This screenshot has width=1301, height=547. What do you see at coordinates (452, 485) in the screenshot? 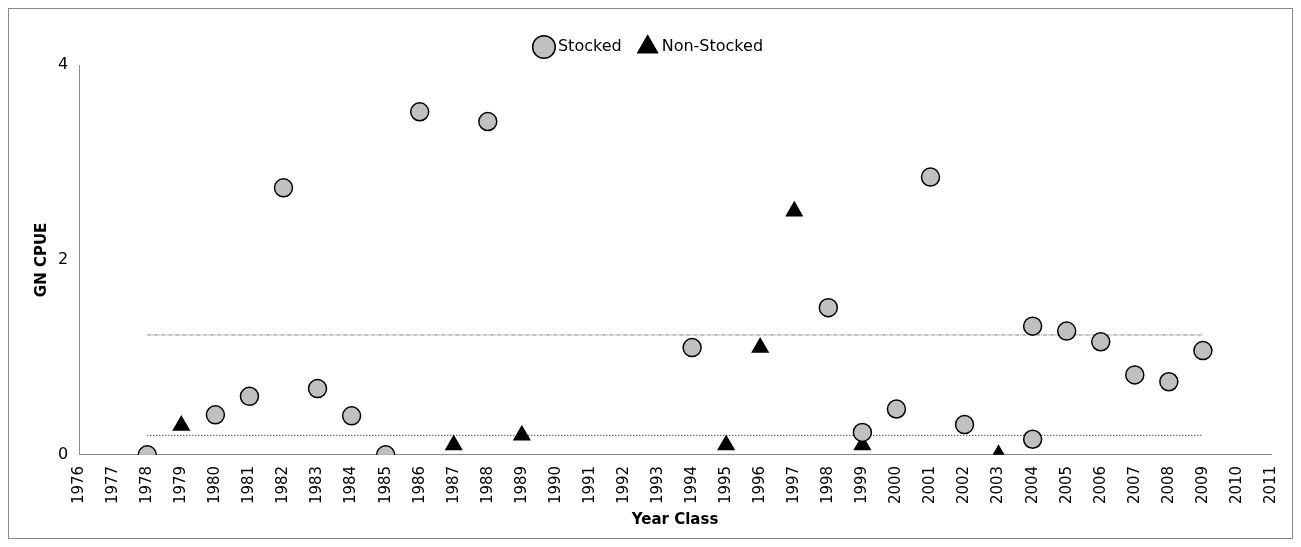
I see `x-tick-label: 1987` at bounding box center [452, 485].